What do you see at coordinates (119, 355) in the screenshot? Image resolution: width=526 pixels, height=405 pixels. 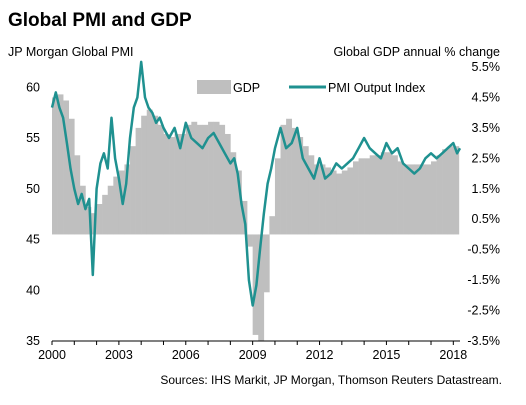 I see `x-tick-label: 2003` at bounding box center [119, 355].